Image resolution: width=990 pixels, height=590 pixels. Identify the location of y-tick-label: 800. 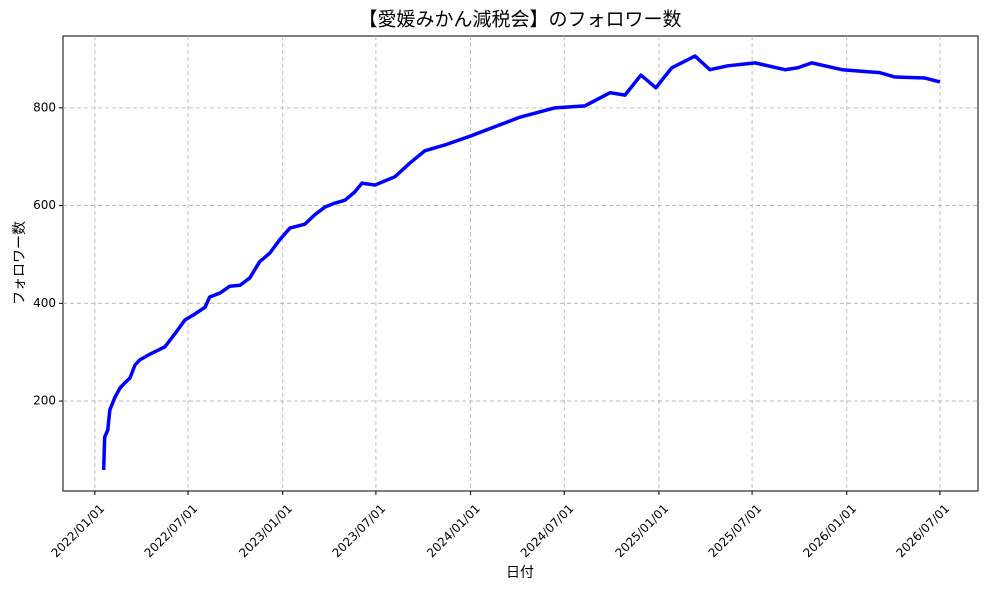
(44, 107).